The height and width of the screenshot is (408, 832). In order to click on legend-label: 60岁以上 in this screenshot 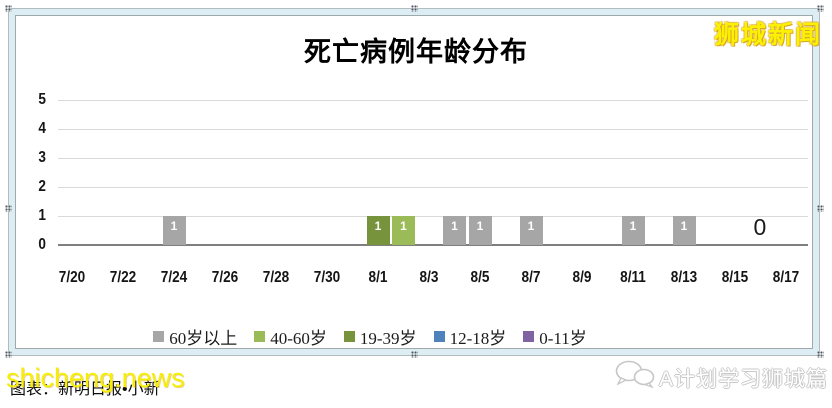, I will do `click(203, 338)`.